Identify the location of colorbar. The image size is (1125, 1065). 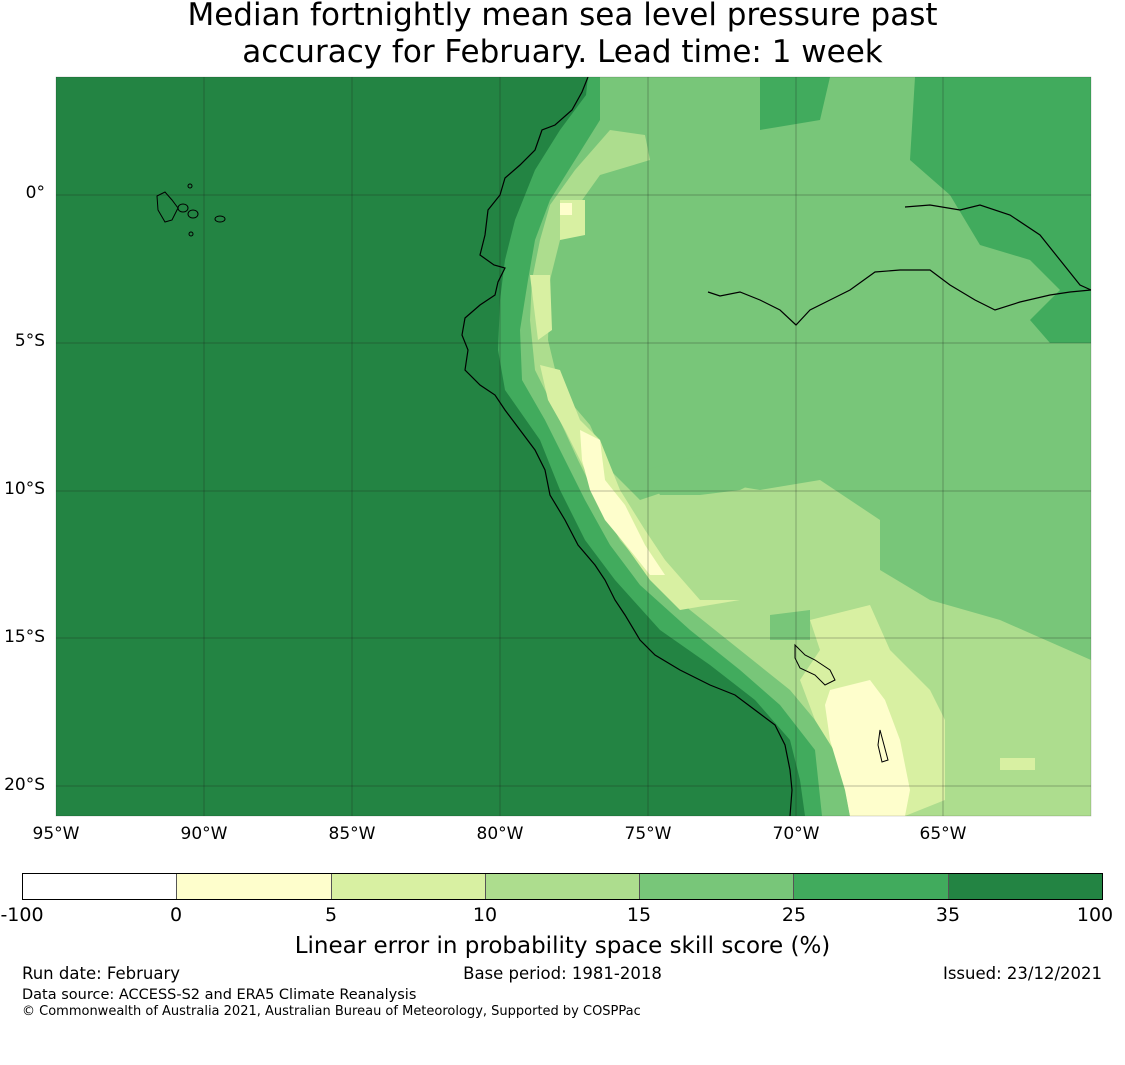
(562, 886).